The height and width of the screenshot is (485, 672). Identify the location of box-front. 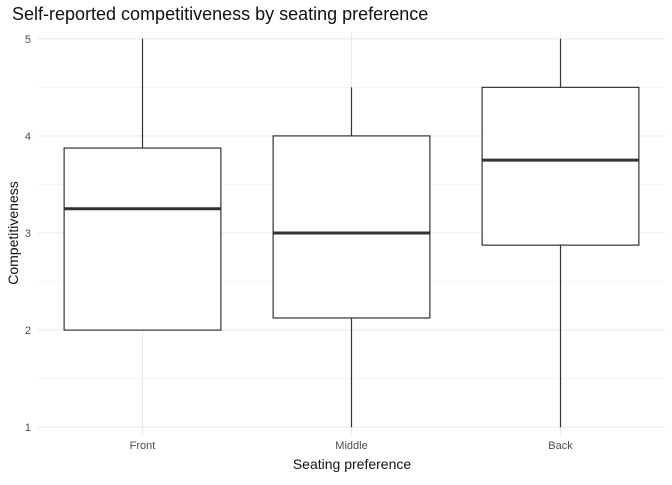
(142, 184).